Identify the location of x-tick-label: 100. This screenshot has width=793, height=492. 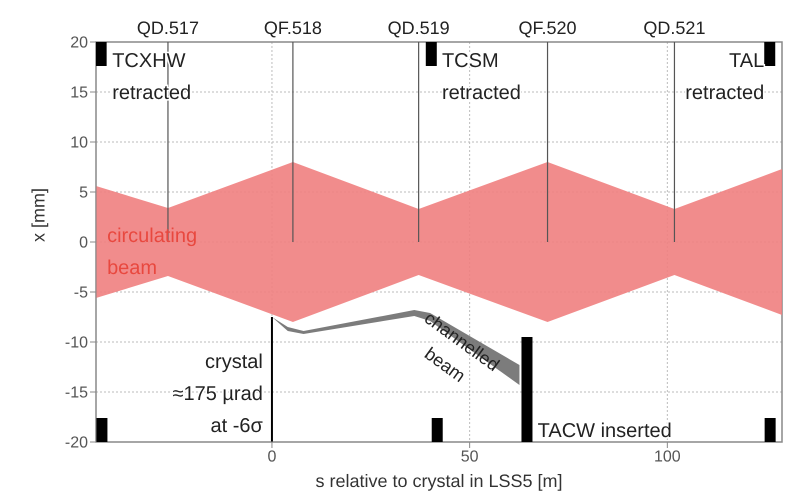
(667, 457).